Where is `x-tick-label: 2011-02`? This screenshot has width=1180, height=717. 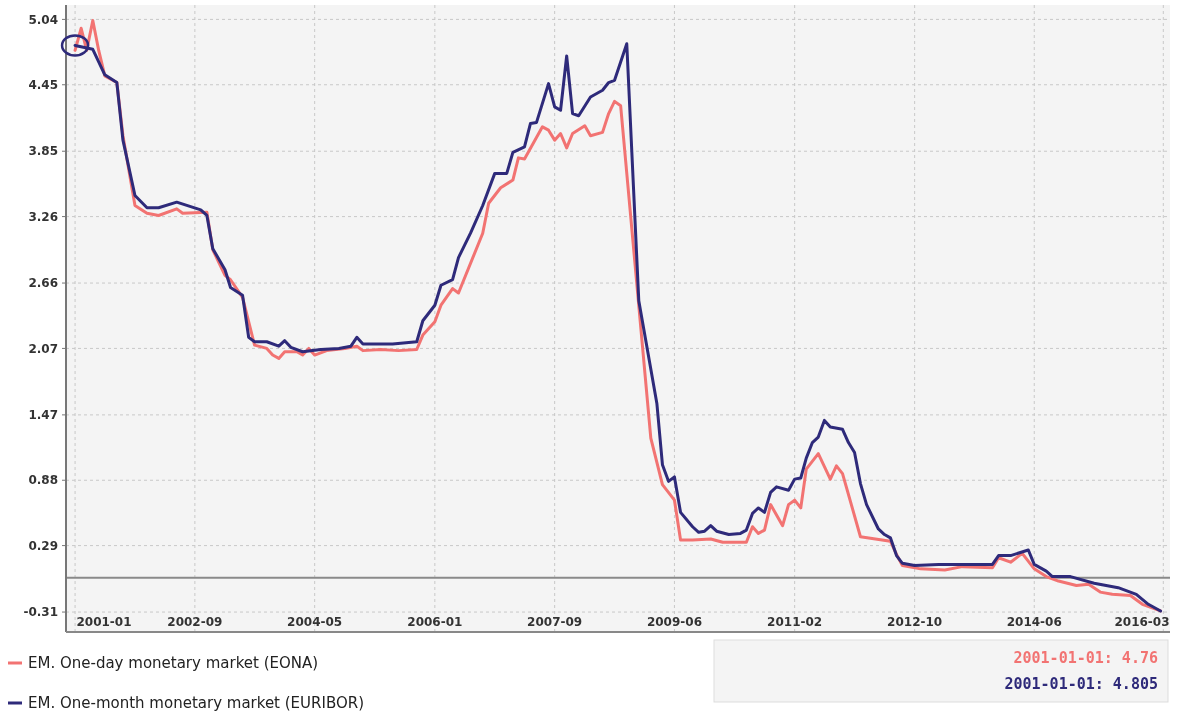 x-tick-label: 2011-02 is located at coordinates (795, 622).